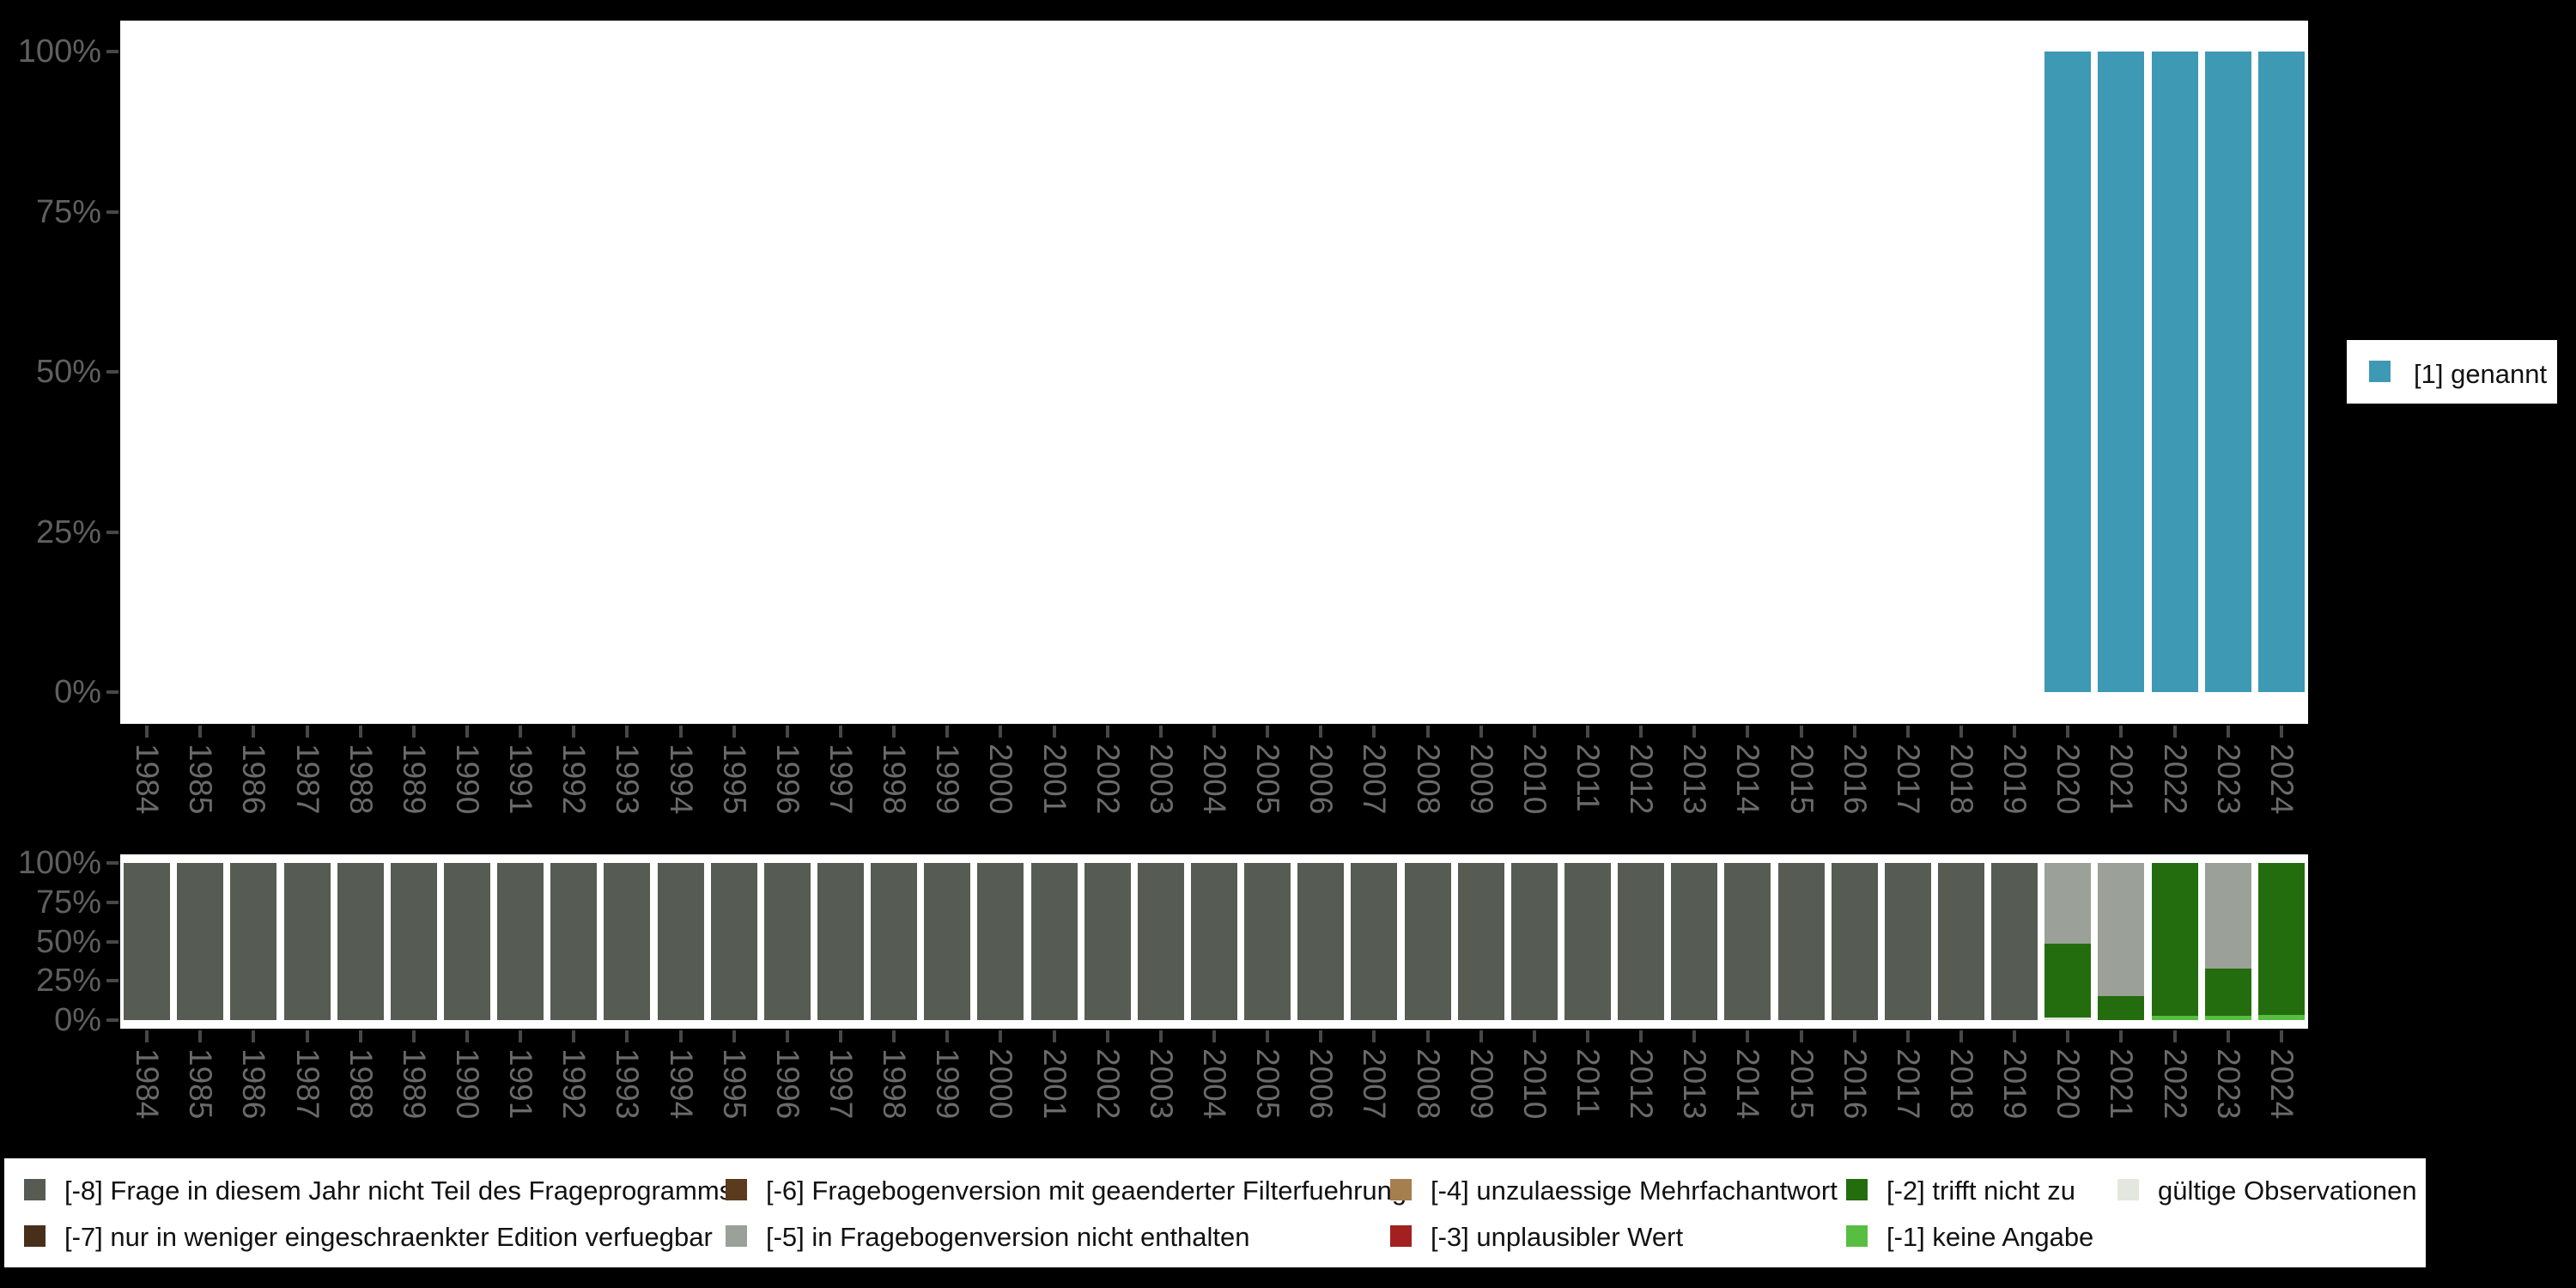 The height and width of the screenshot is (1288, 2576). Describe the element at coordinates (787, 941) in the screenshot. I see `bar-1996-segment` at that location.